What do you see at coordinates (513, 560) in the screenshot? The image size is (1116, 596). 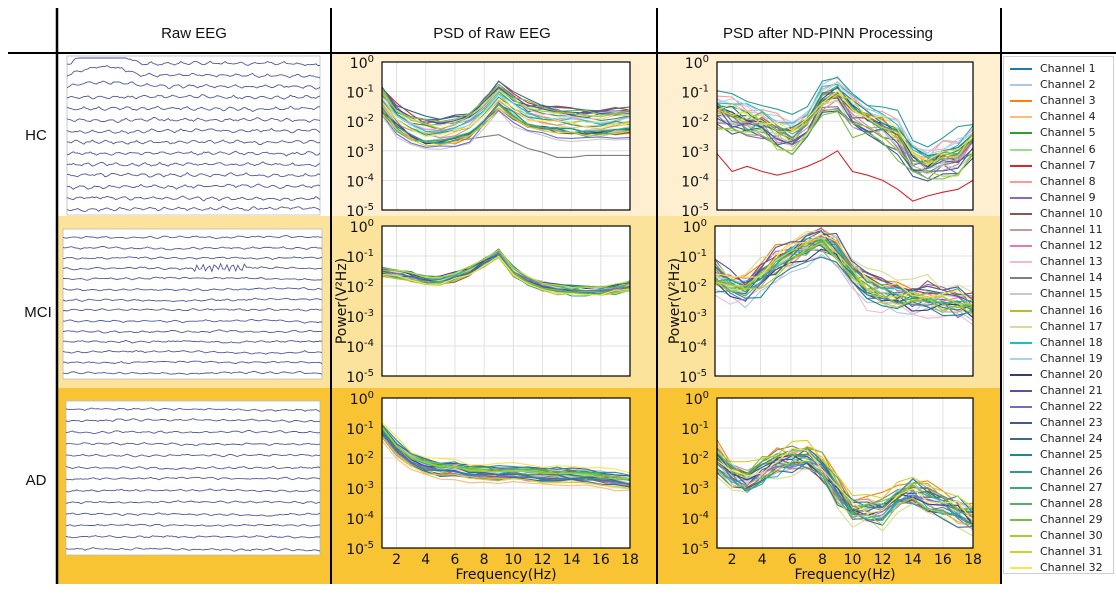 I see `x-tick-label: 10` at bounding box center [513, 560].